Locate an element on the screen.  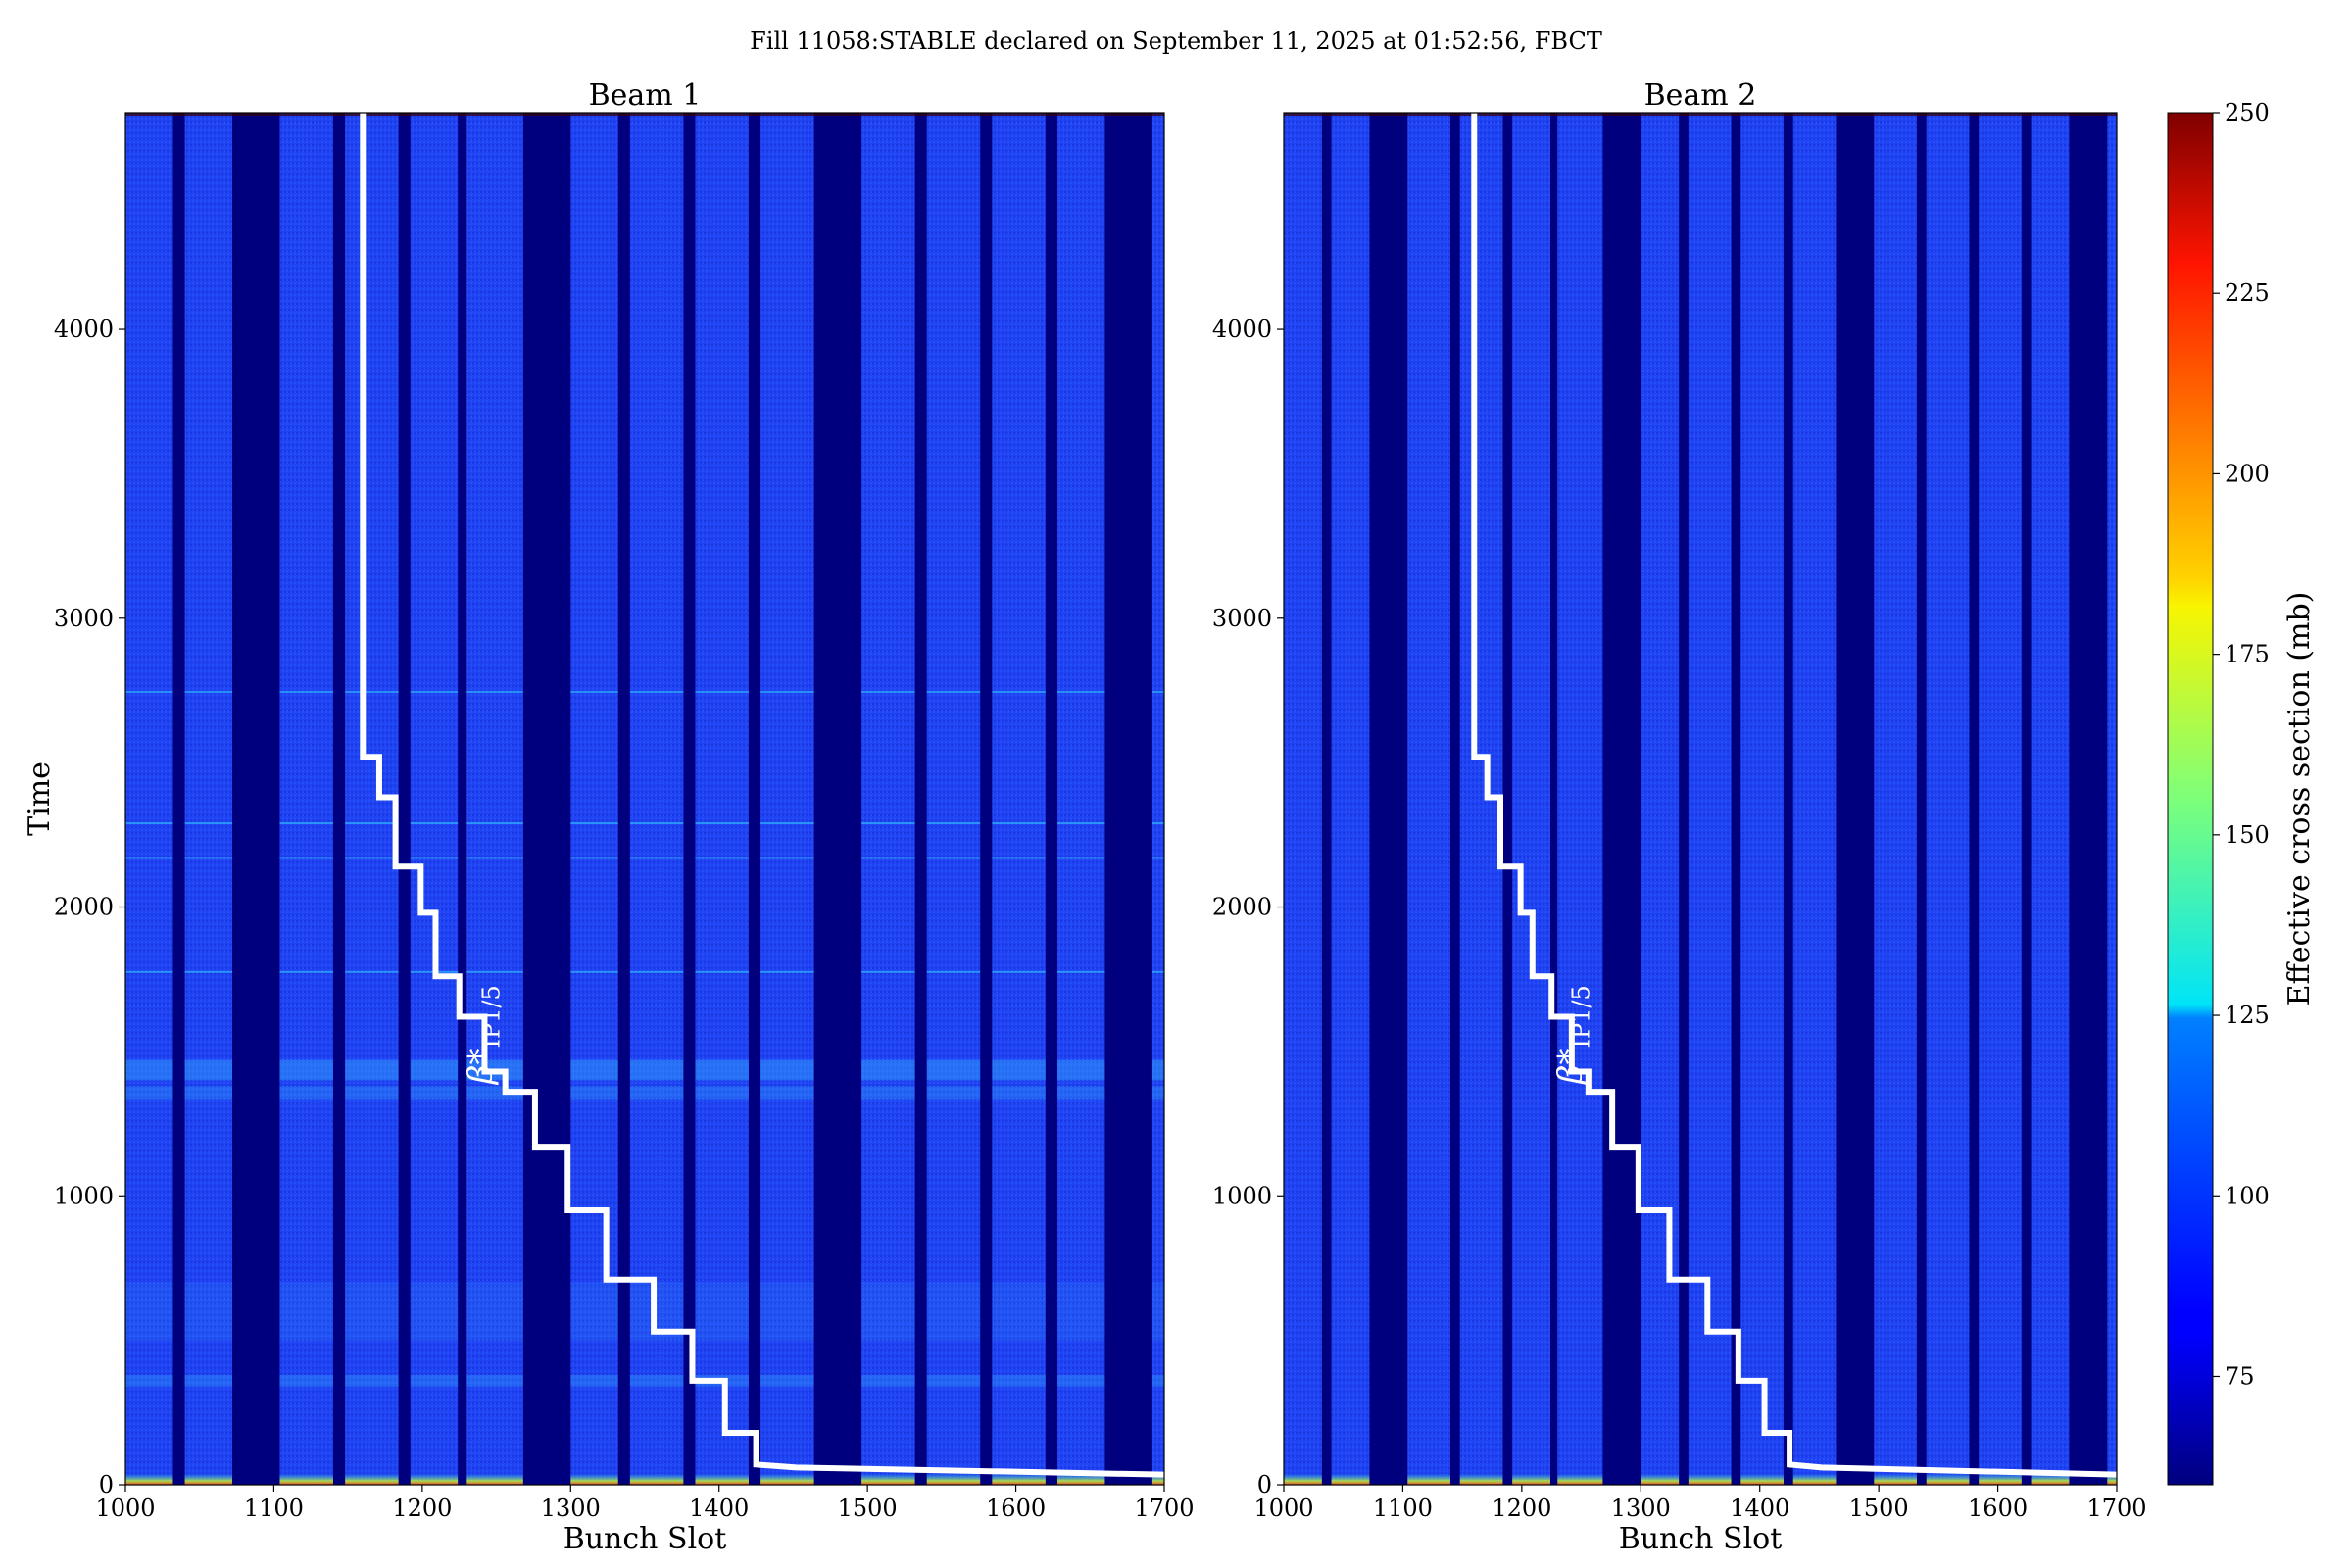
panel-title: Beam 2 is located at coordinates (1700, 95).